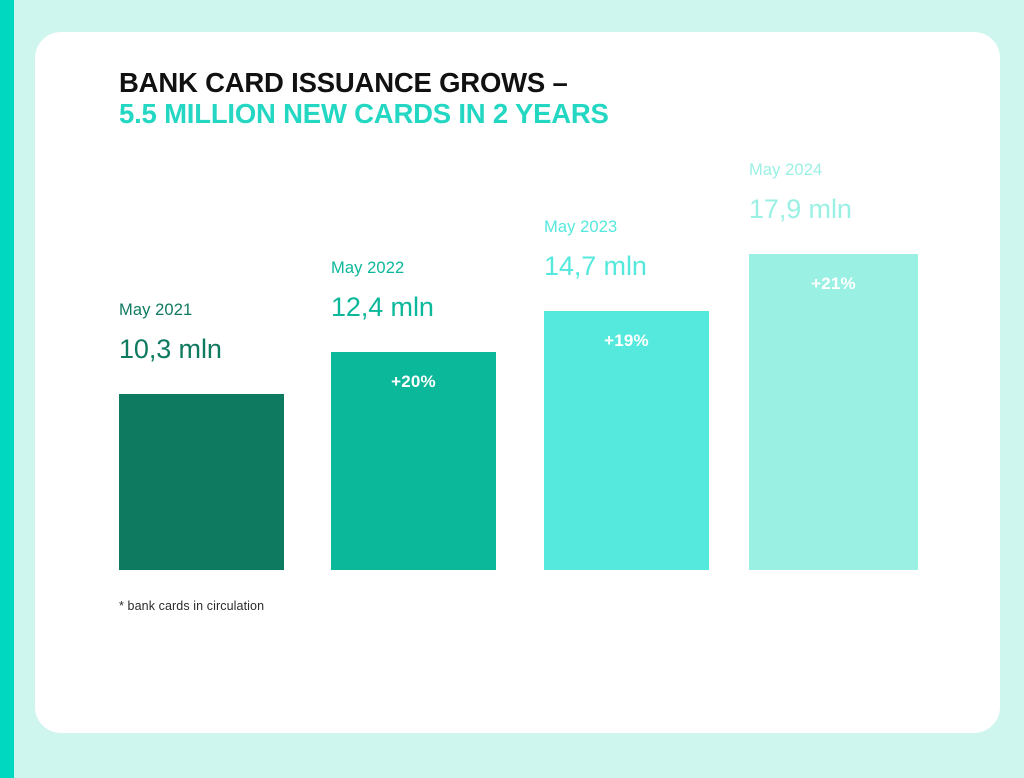 This screenshot has width=1024, height=778. I want to click on chart-title-line-1: BANK CARD ISSUANCE GROWS –, so click(343, 82).